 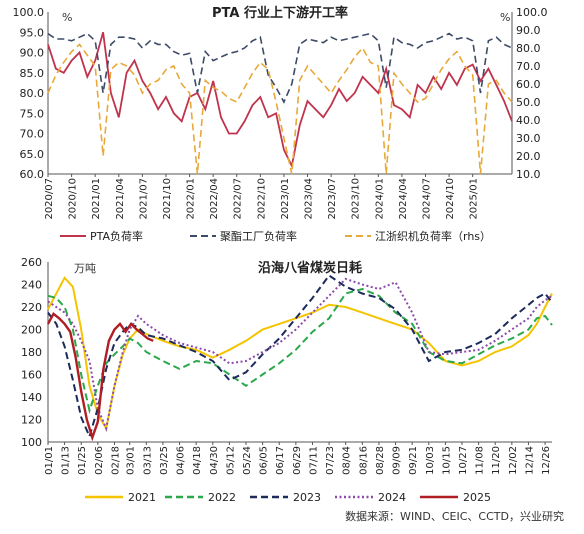 I want to click on bottom-y-tick-label: 140, so click(x=31, y=397).